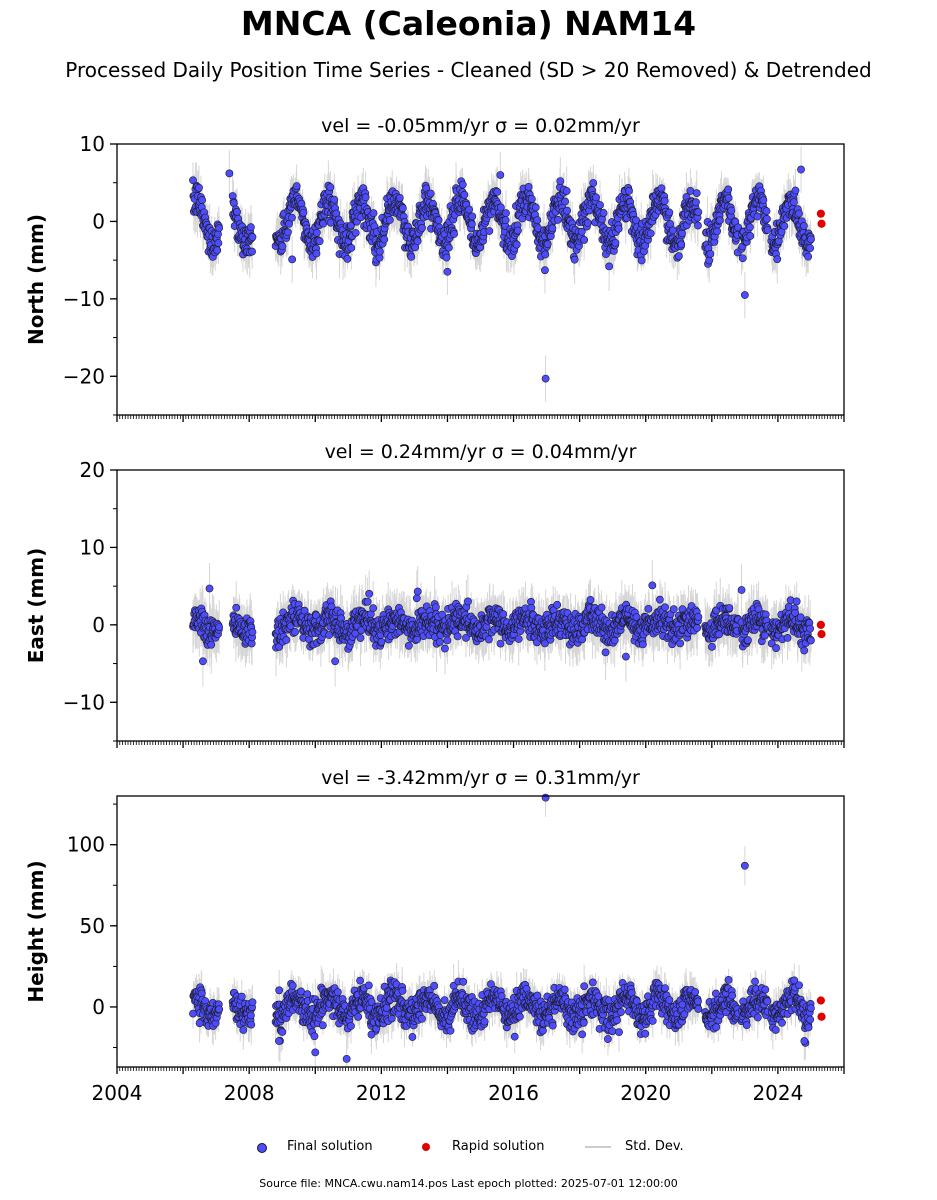 This screenshot has width=937, height=1200. What do you see at coordinates (821, 223) in the screenshot?
I see `rapid-solution-point` at bounding box center [821, 223].